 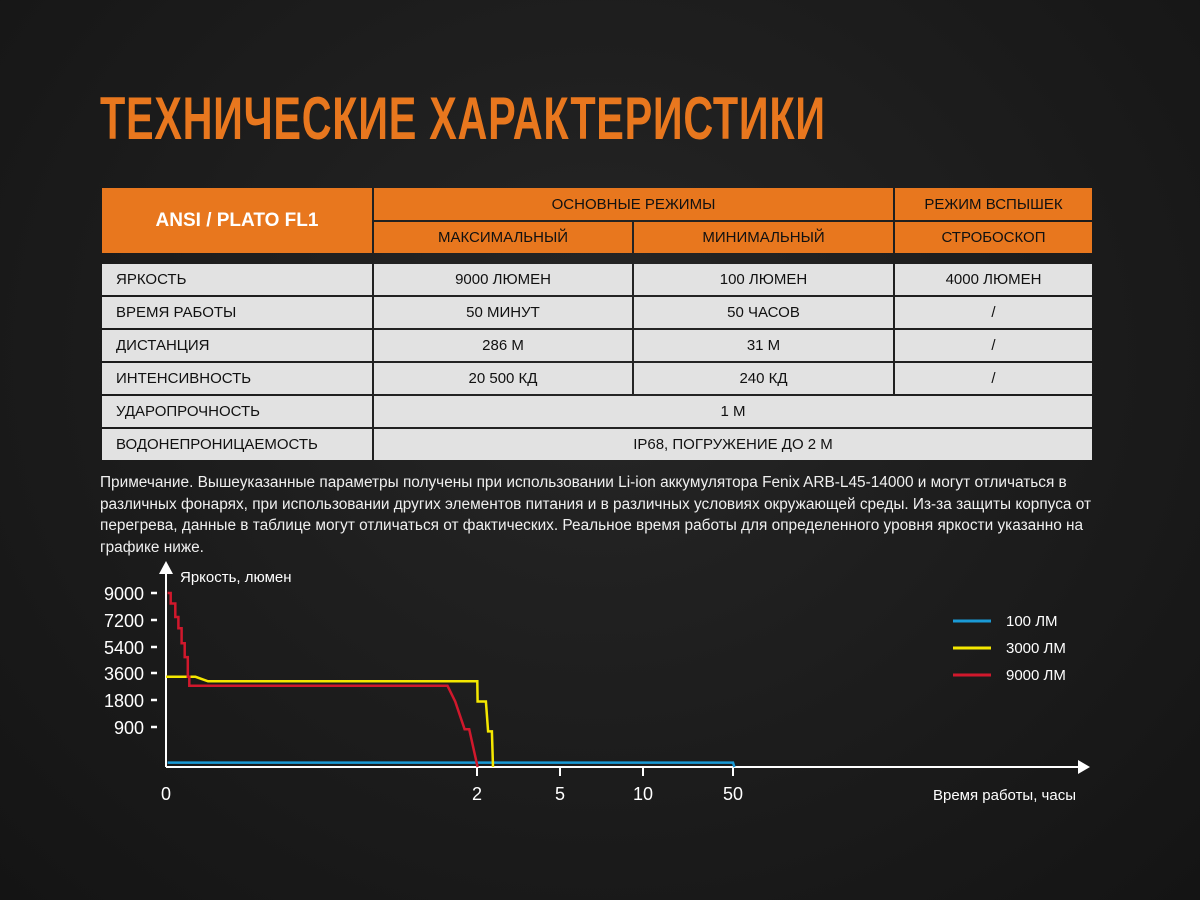 I want to click on group-flash-header: РЕЖИМ ВСПЫШЕК, so click(x=993, y=204).